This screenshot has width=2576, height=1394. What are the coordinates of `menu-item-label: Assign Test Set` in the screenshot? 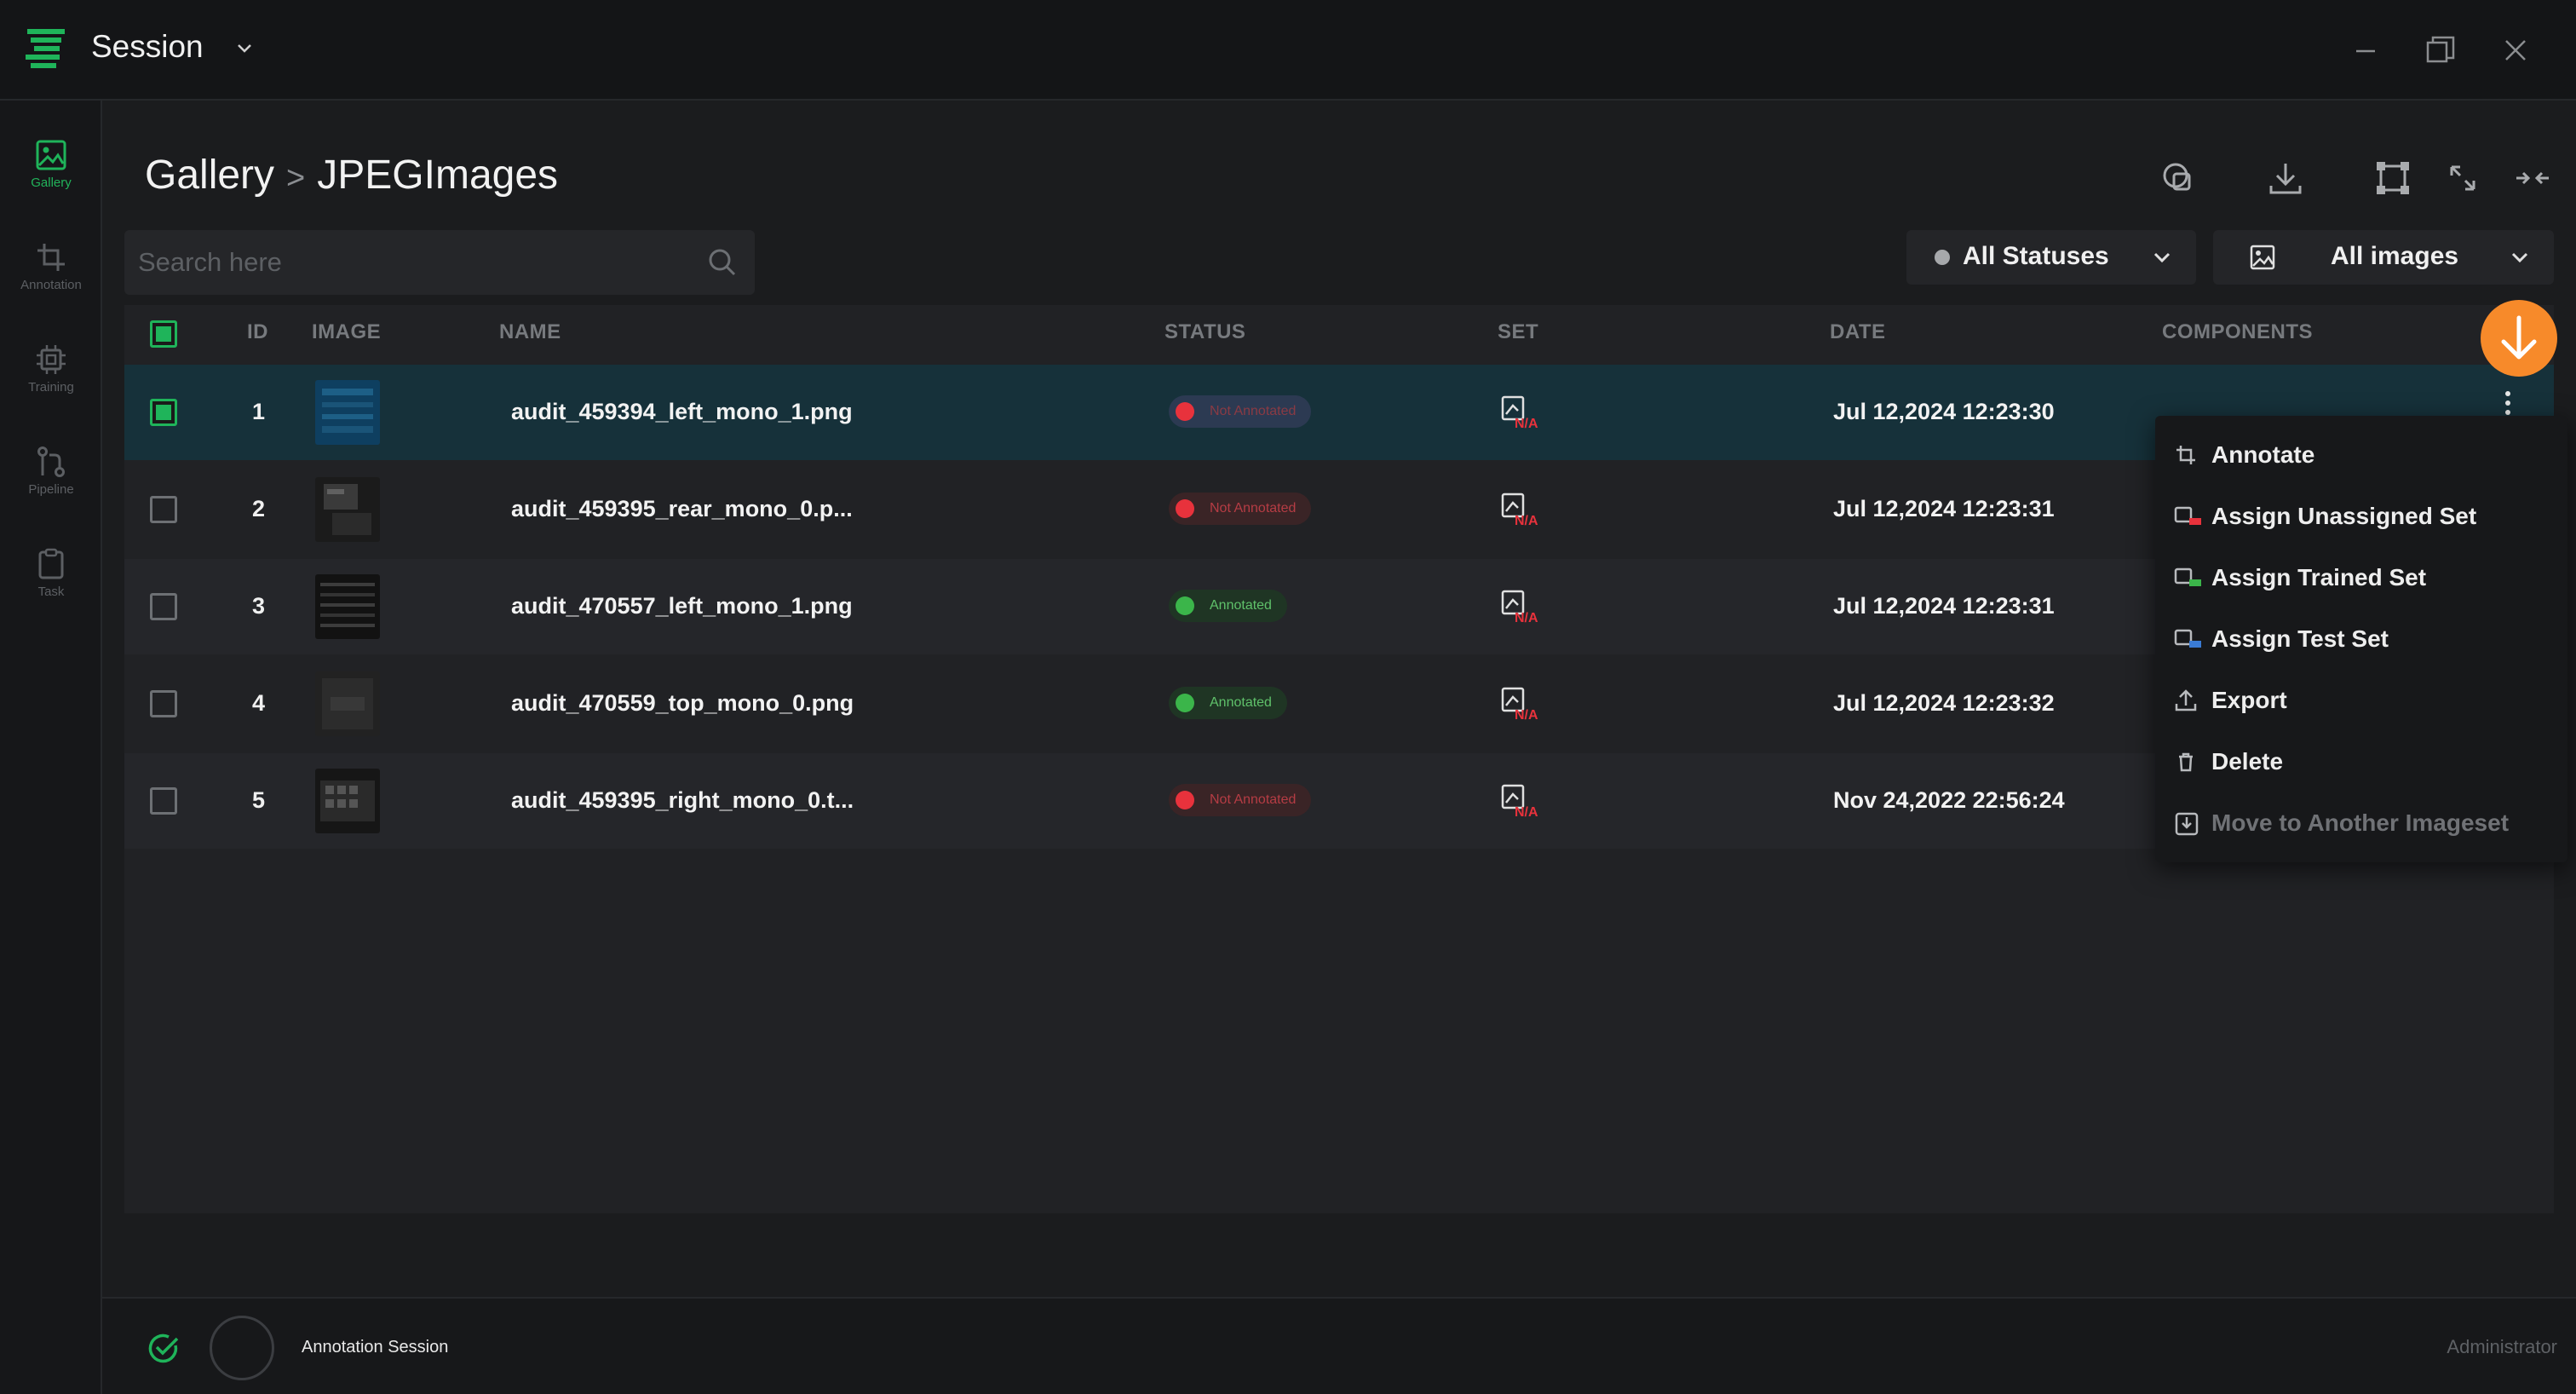 It's located at (2300, 638).